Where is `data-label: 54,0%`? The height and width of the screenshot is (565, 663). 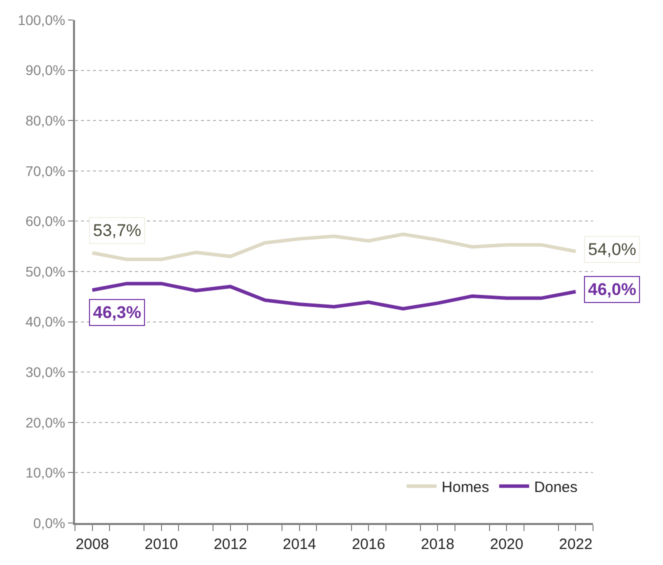
data-label: 54,0% is located at coordinates (612, 249).